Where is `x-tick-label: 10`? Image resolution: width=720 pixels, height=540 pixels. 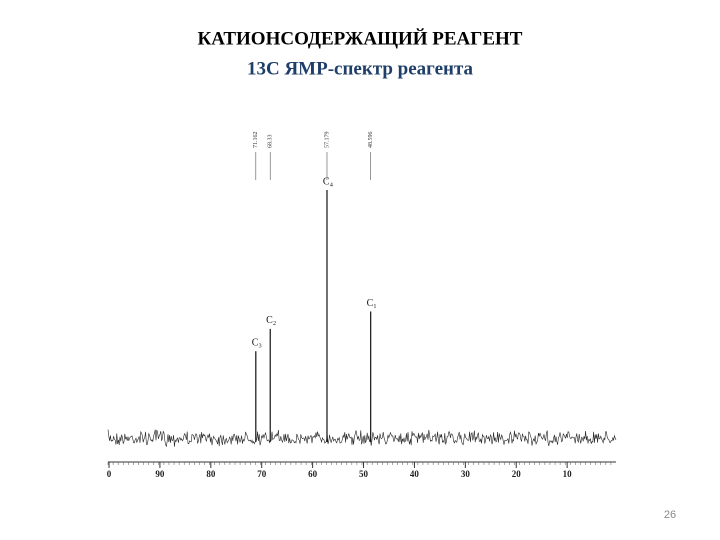 x-tick-label: 10 is located at coordinates (568, 474).